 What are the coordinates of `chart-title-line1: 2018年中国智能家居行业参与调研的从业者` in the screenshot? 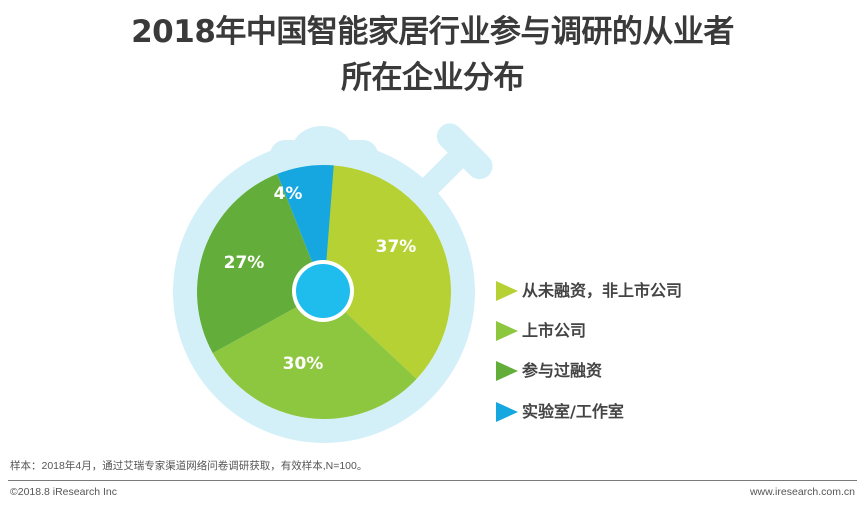 It's located at (432, 32).